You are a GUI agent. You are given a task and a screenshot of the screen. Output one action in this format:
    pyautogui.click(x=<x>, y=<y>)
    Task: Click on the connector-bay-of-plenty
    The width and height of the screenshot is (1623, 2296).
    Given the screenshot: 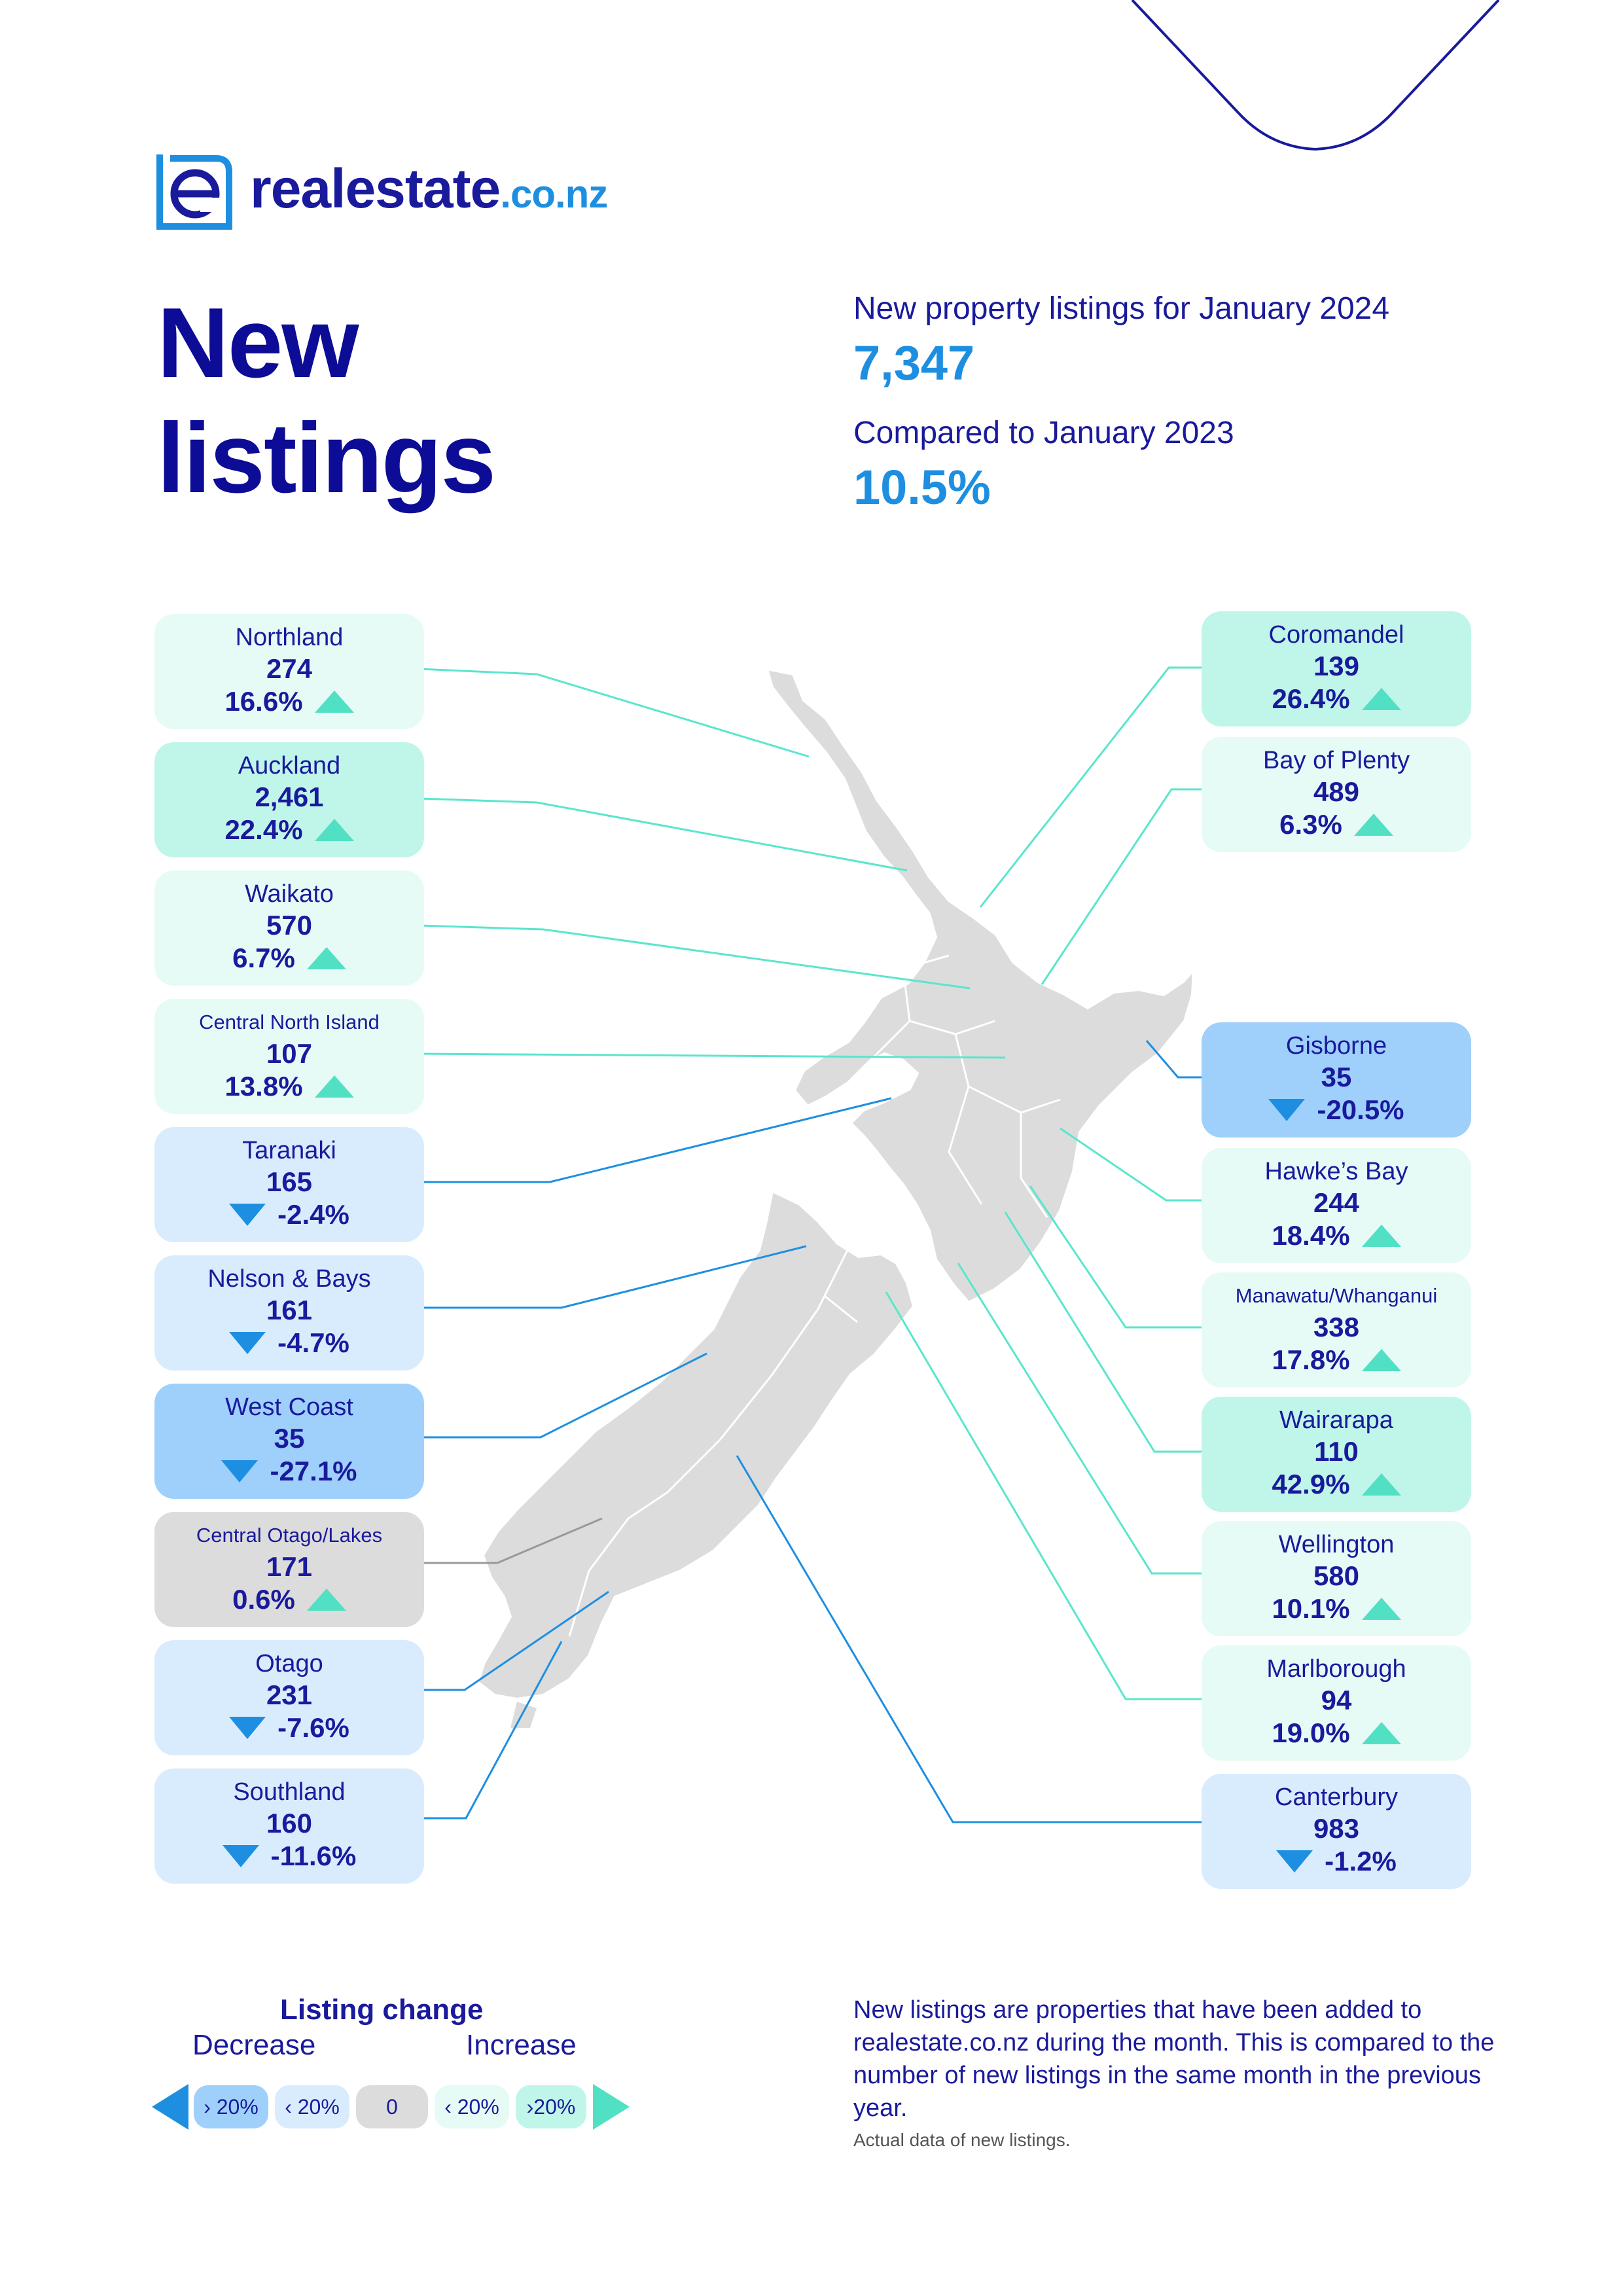 What is the action you would take?
    pyautogui.click(x=1121, y=886)
    